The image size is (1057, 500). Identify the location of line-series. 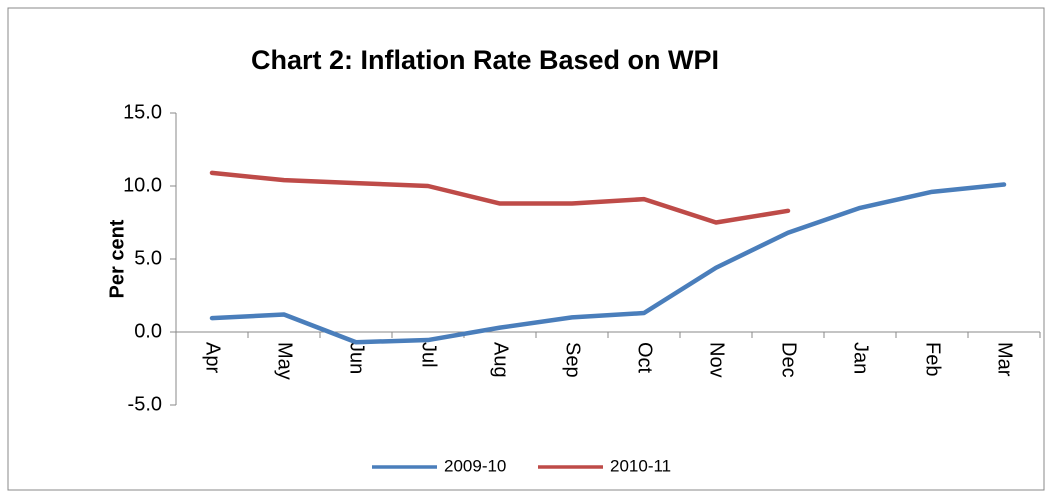
(500, 197).